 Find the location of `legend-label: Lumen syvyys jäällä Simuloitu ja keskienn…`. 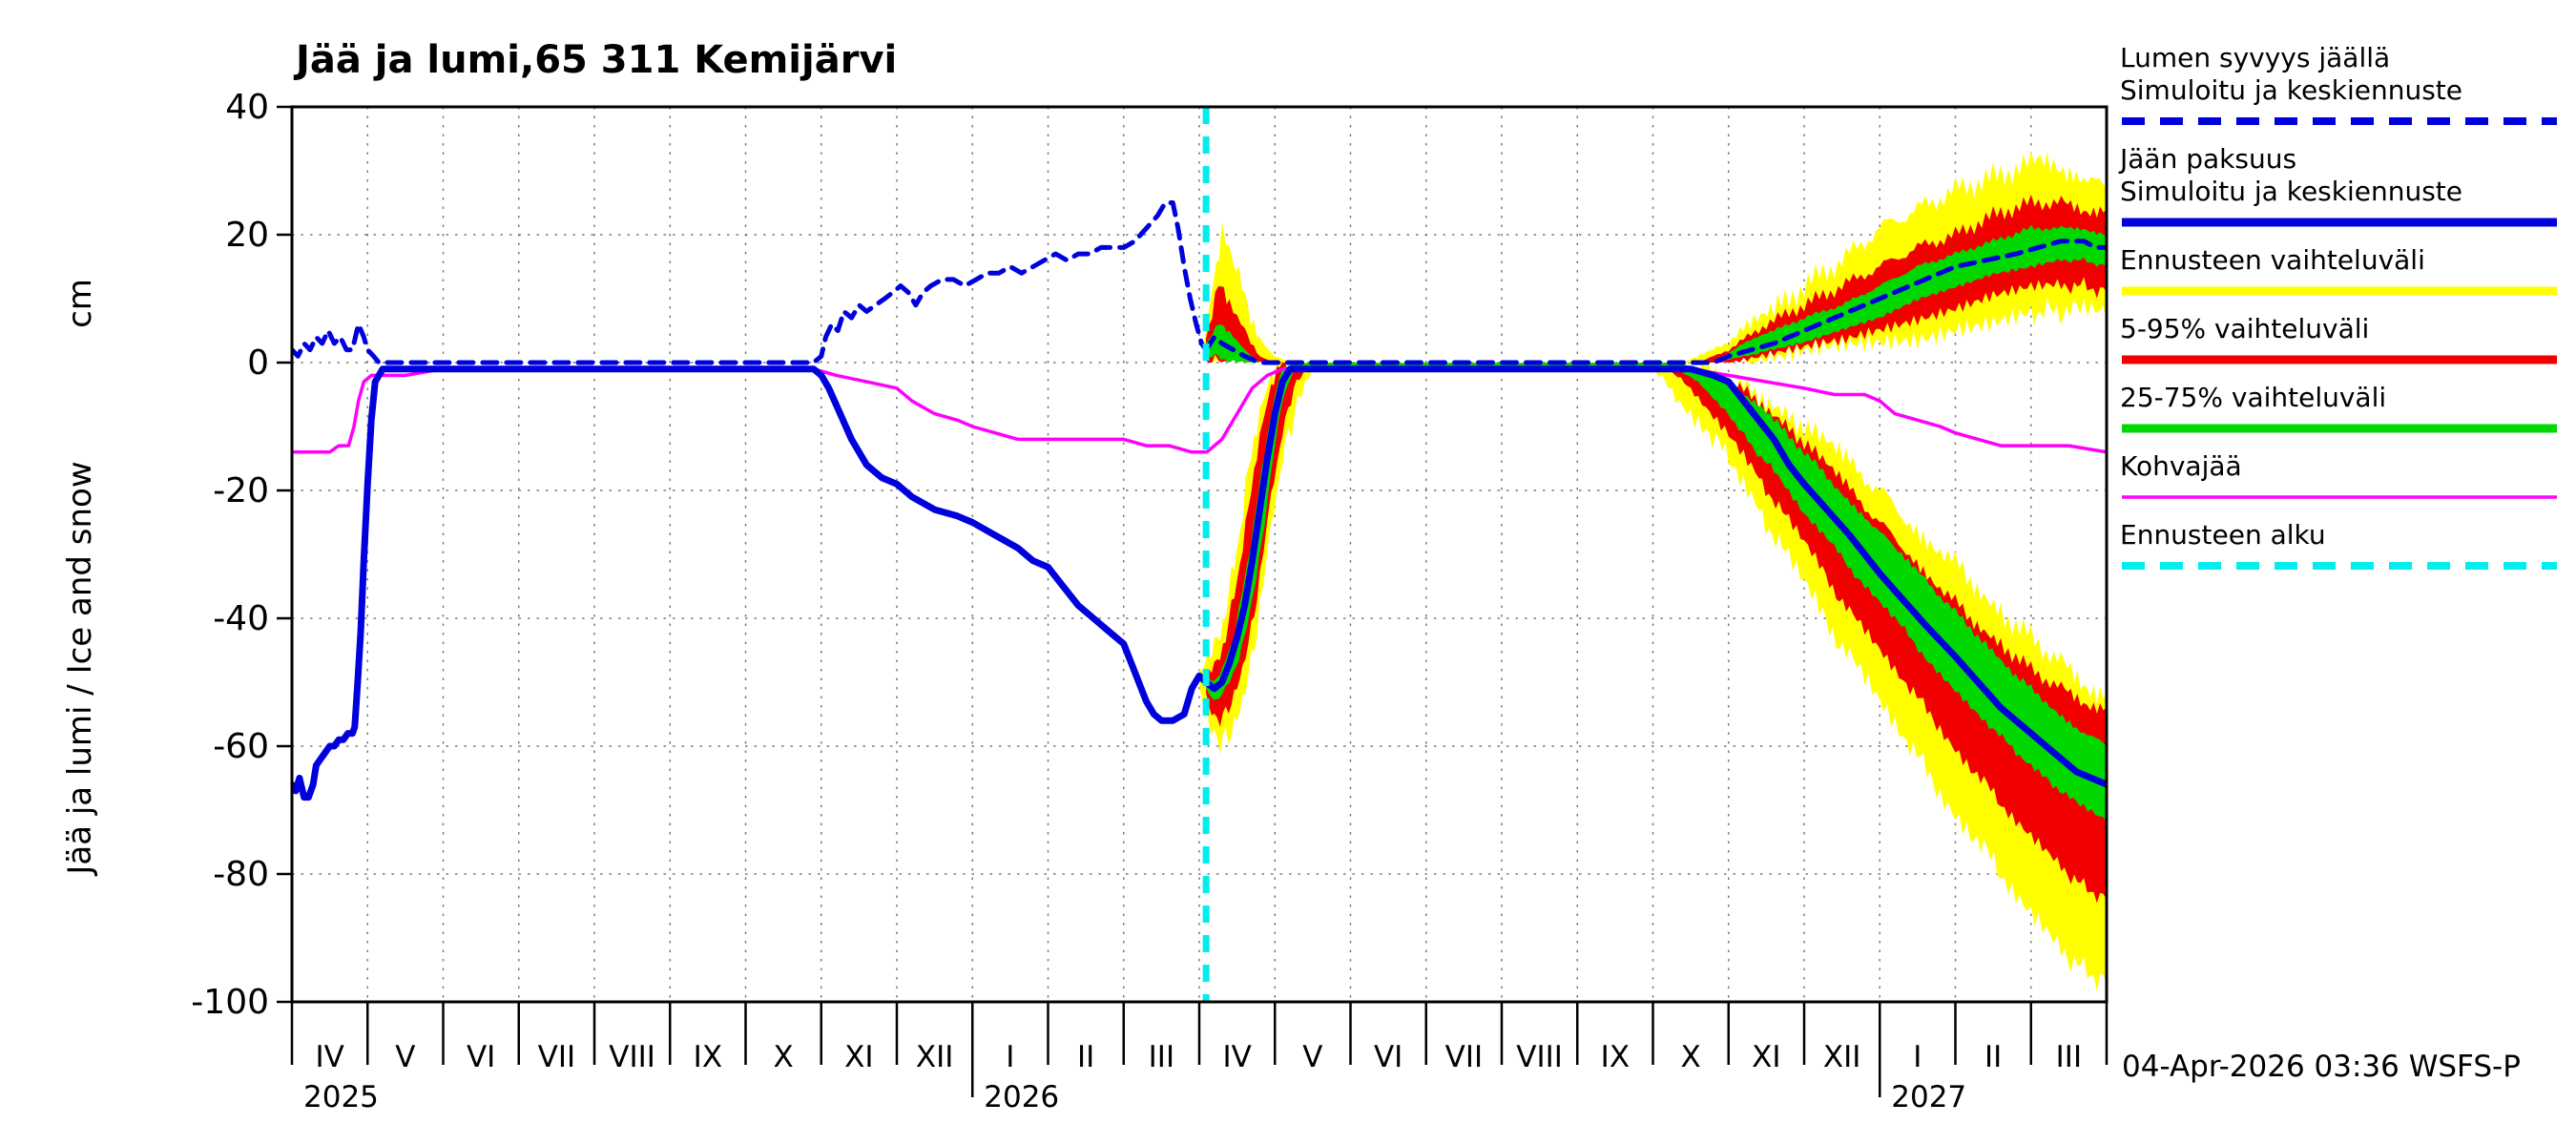

legend-label: Lumen syvyys jäällä Simuloitu ja keskienn… is located at coordinates (2342, 74).